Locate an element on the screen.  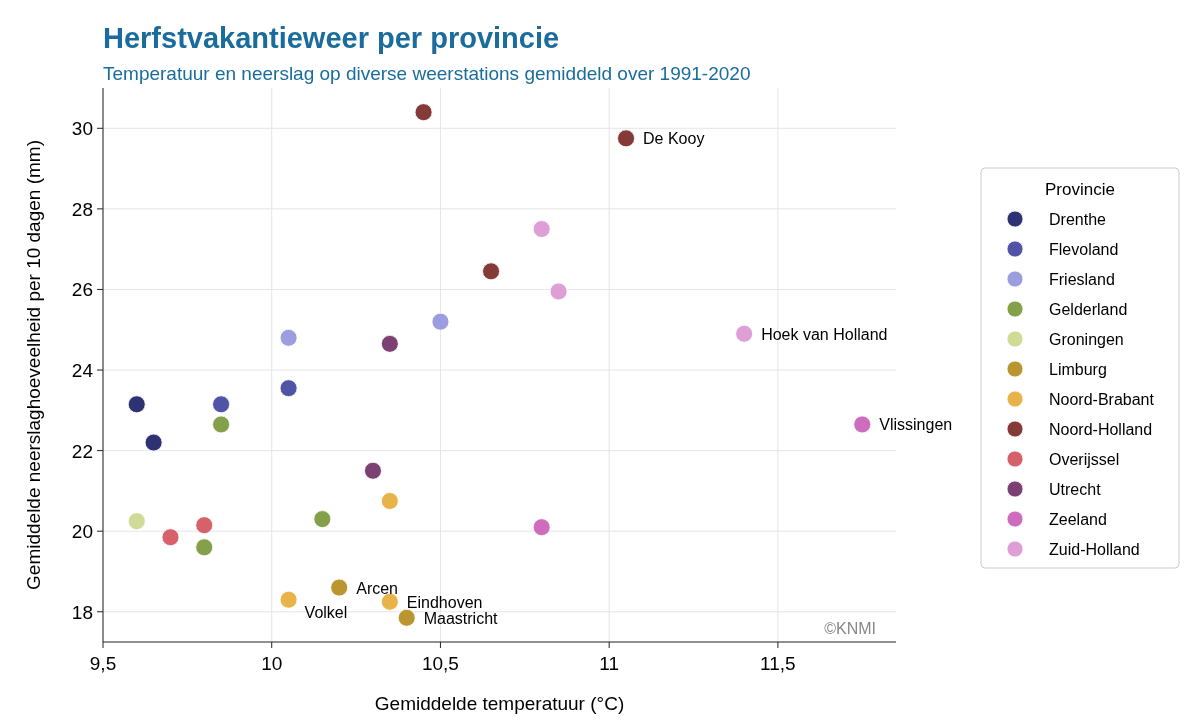
y-axis-title: Gemiddelde neerslaghoeveelheid per 10 dagen (mm) is located at coordinates (33, 365).